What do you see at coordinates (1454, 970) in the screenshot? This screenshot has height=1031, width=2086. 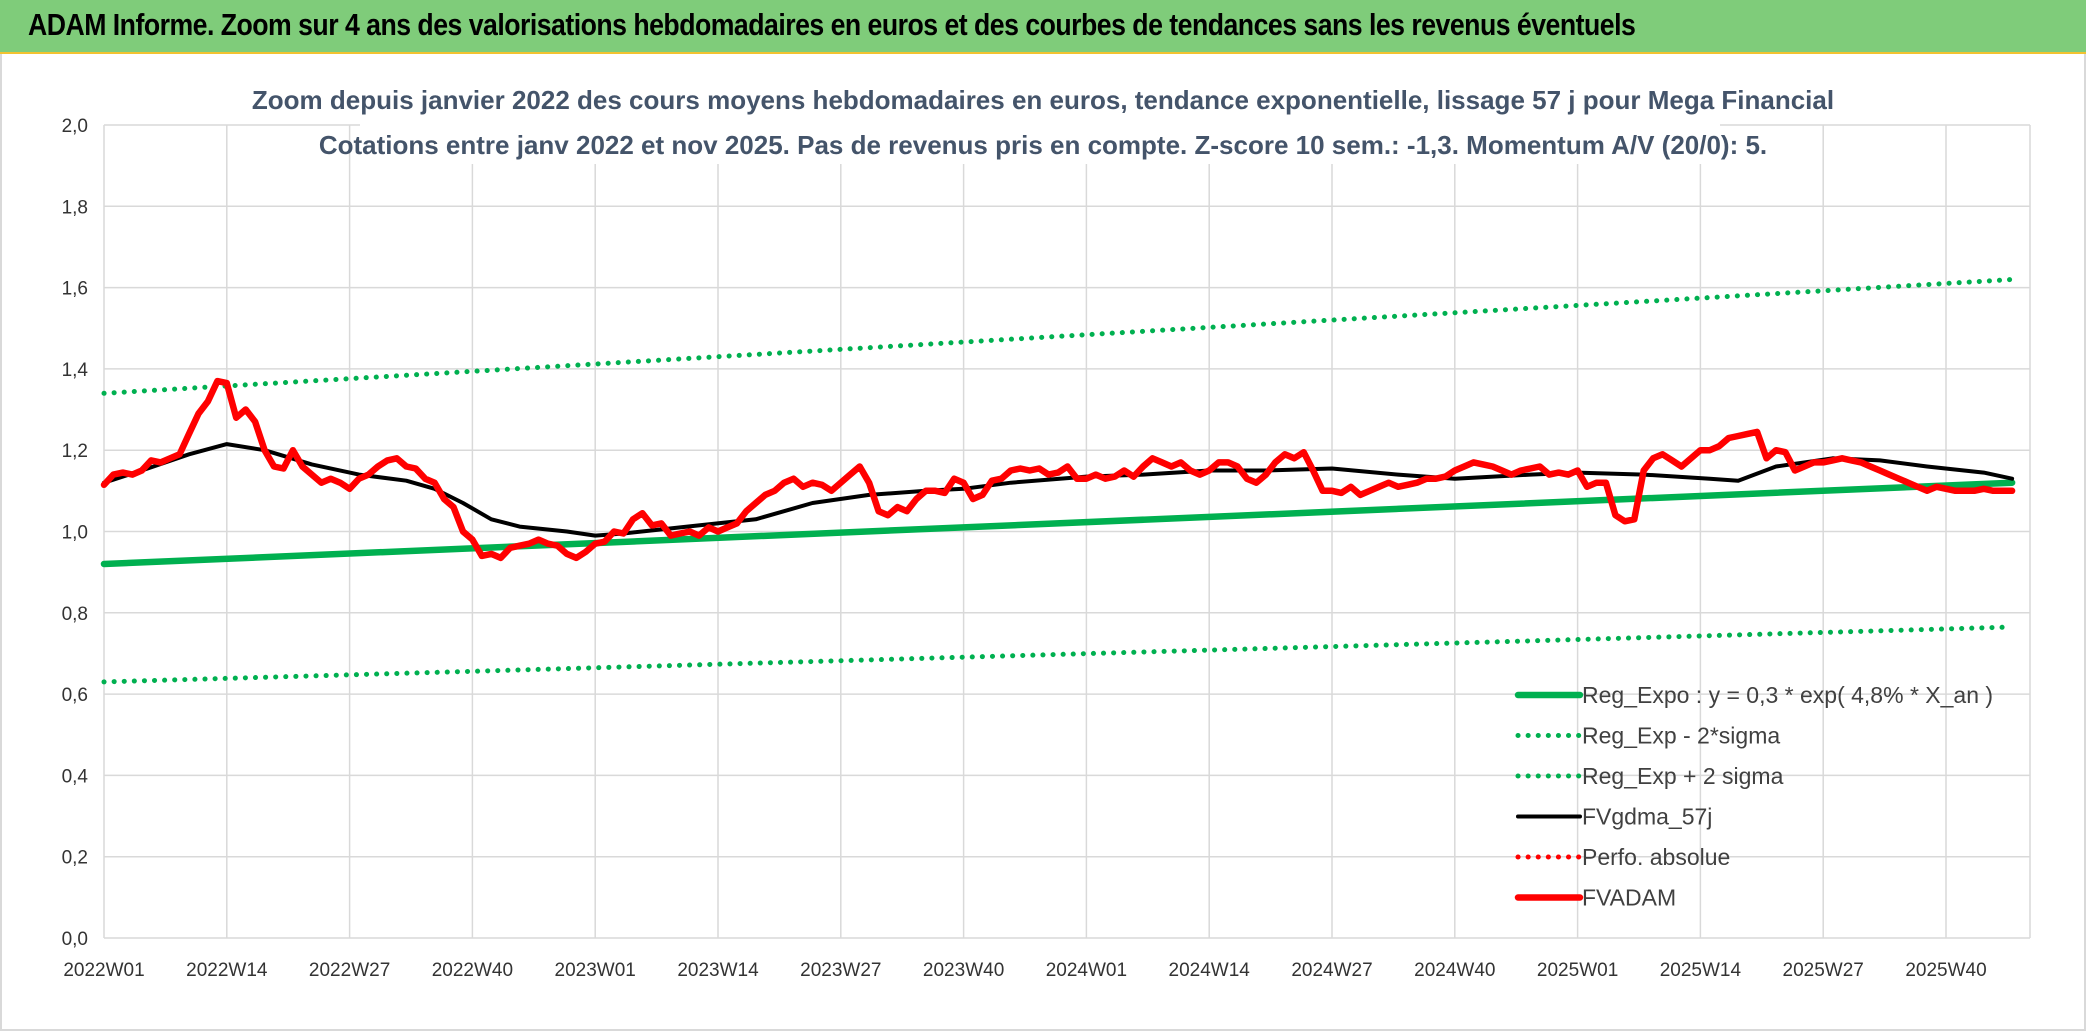 I see `x-tick-label: 2024W40` at bounding box center [1454, 970].